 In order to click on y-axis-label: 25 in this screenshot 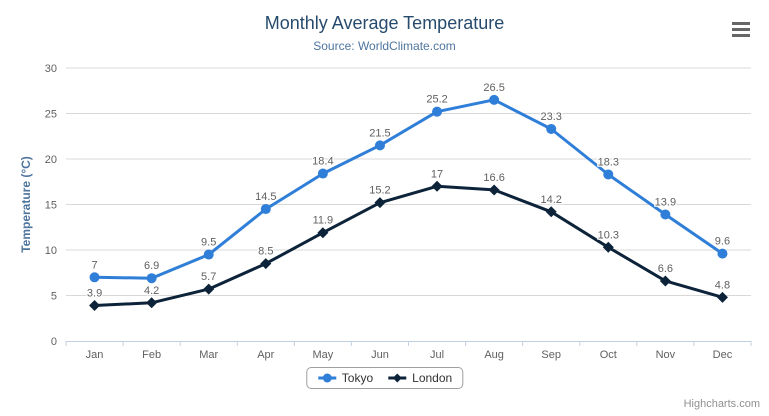, I will do `click(51, 115)`.